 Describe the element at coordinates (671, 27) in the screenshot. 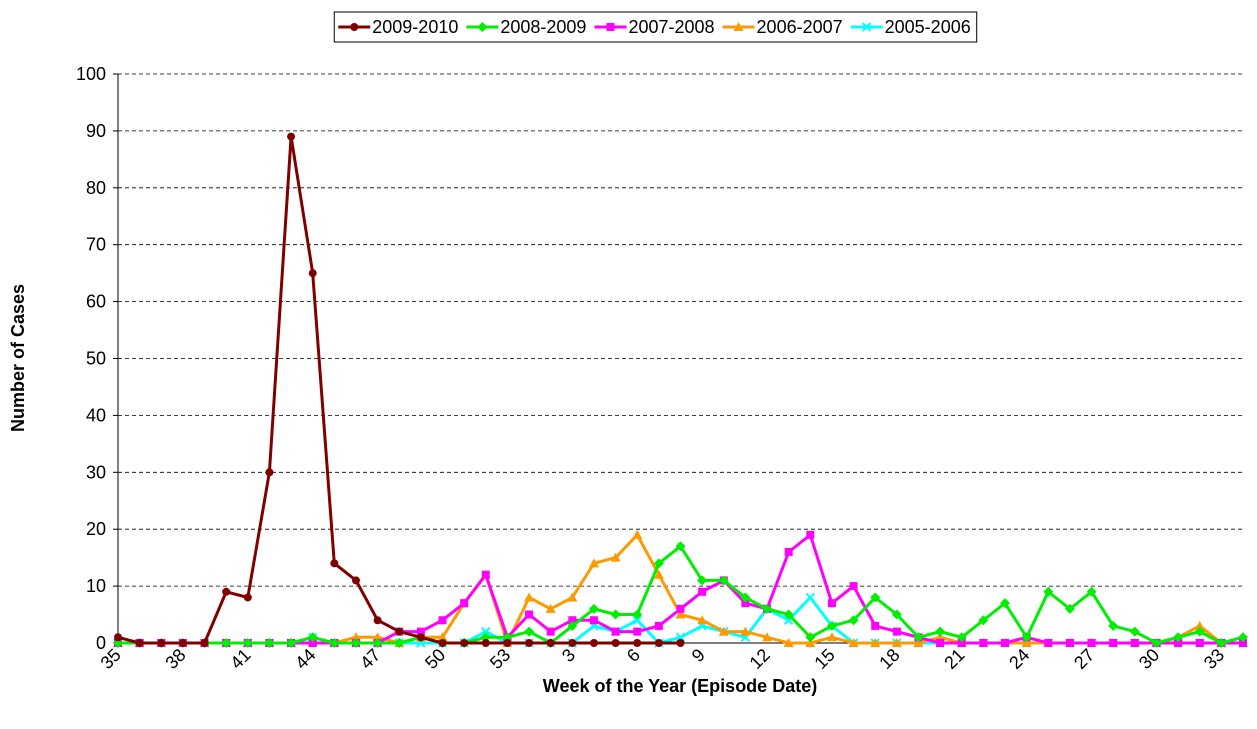

I see `legend-label: 2007-2008` at that location.